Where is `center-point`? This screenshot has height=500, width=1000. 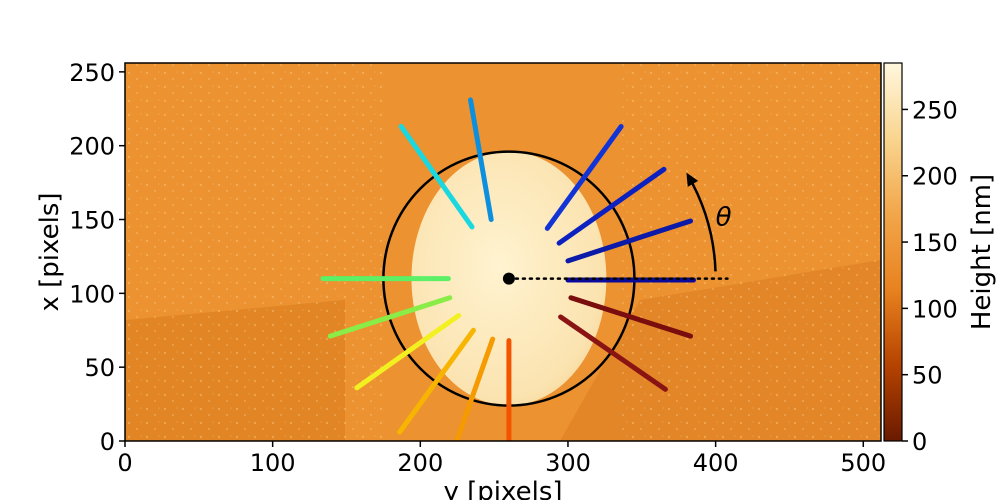
center-point is located at coordinates (508, 278).